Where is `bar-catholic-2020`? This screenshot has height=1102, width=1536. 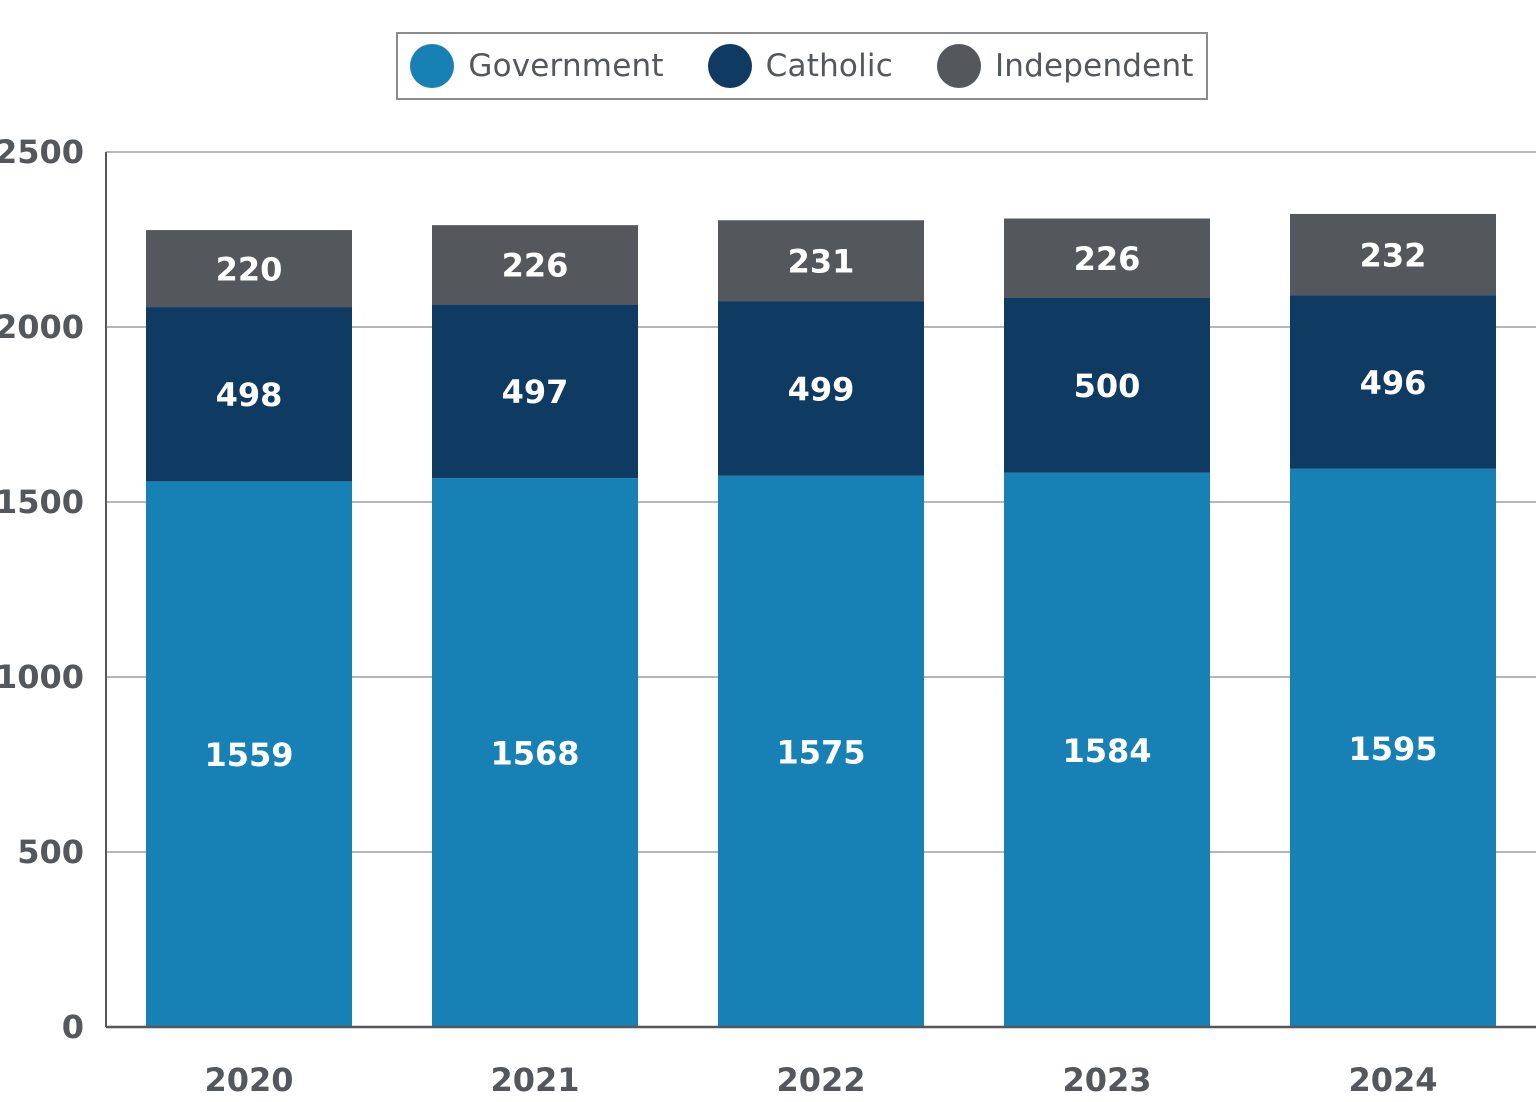 bar-catholic-2020 is located at coordinates (249, 394).